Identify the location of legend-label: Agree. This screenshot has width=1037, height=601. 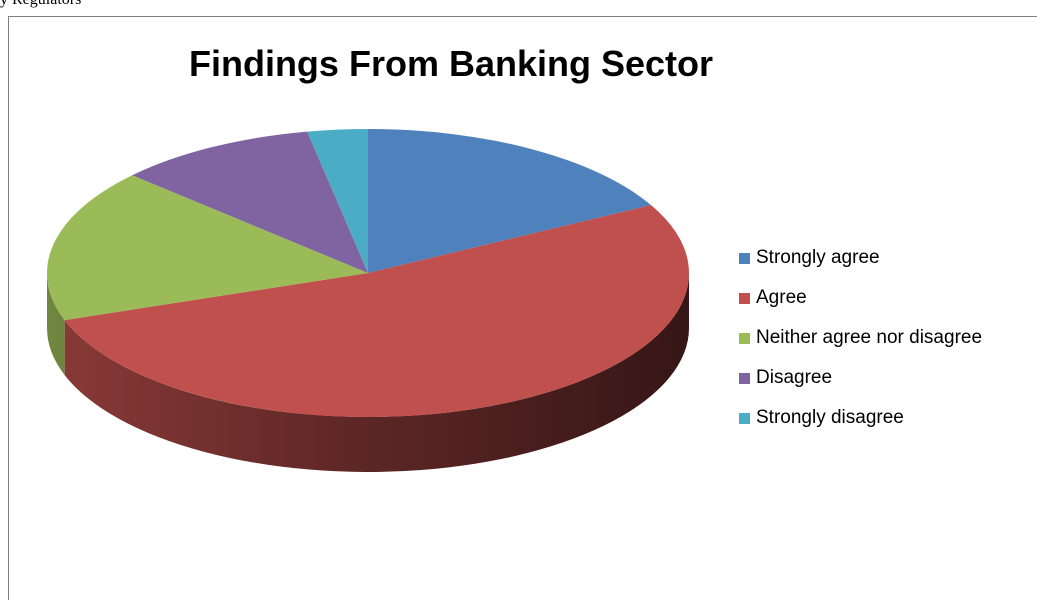
(781, 297).